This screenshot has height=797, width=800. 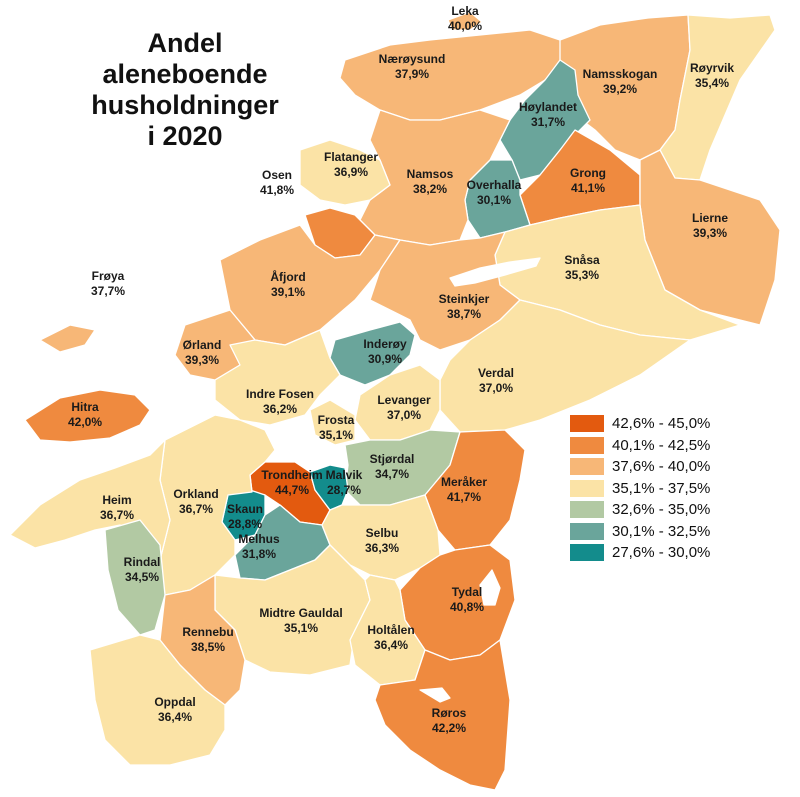 I want to click on title-line: Andel, so click(x=185, y=43).